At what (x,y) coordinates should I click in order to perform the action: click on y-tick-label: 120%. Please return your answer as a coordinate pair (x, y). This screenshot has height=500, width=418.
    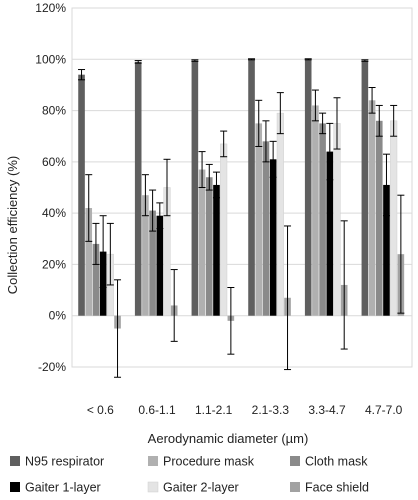
    Looking at the image, I should click on (50, 8).